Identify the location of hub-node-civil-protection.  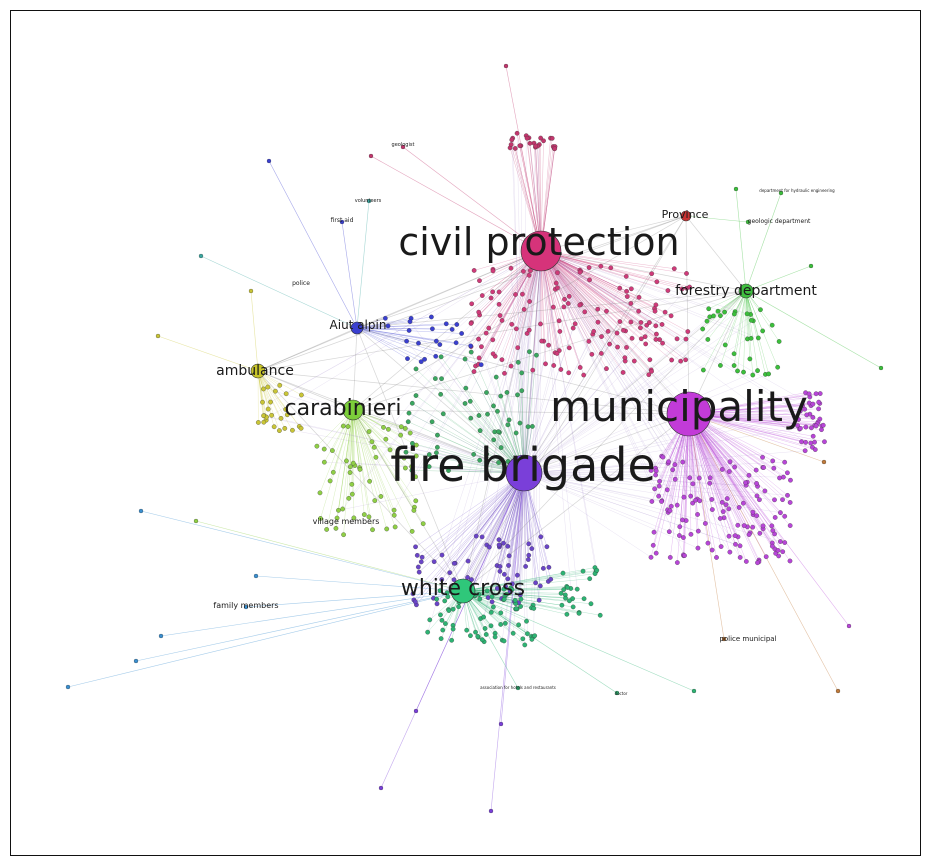
(541, 251).